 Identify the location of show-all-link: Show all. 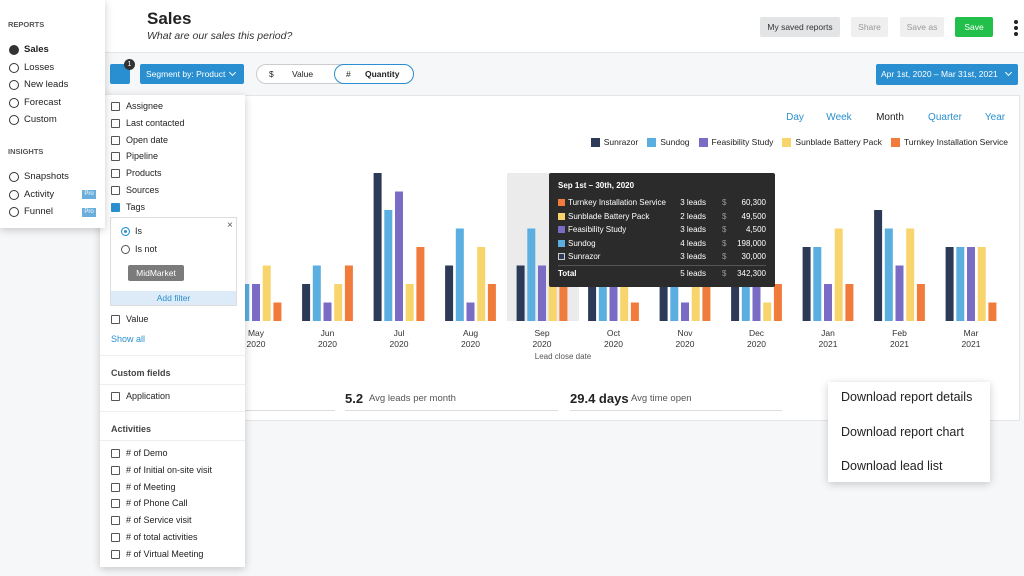
(128, 339).